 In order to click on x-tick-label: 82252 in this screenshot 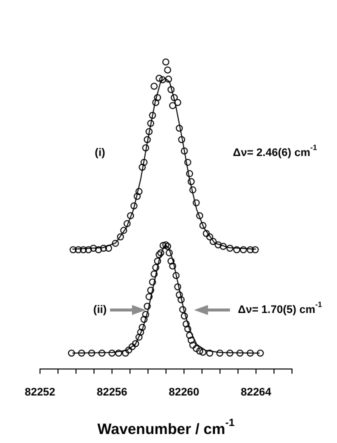, I will do `click(40, 392)`.